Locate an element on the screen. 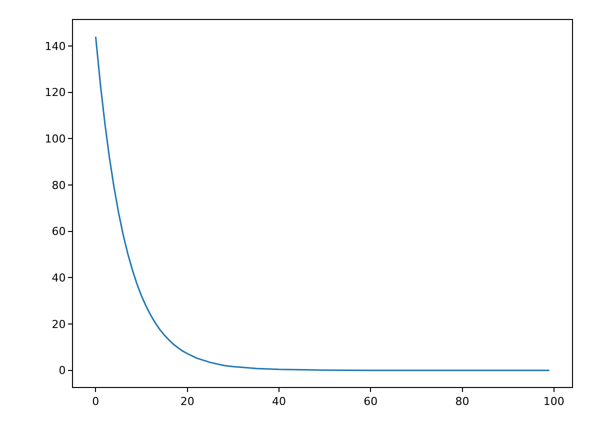  y-tick-label: 40 is located at coordinates (59, 277).